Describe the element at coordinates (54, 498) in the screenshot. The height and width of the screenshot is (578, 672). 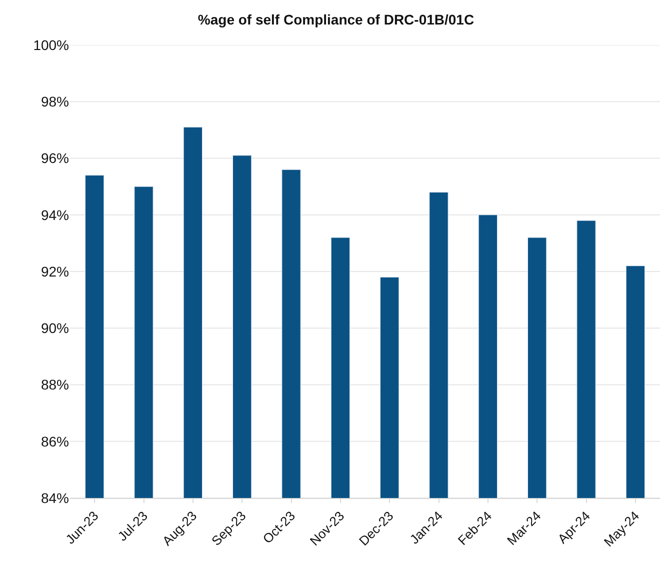
I see `y-tick-label: 84%` at that location.